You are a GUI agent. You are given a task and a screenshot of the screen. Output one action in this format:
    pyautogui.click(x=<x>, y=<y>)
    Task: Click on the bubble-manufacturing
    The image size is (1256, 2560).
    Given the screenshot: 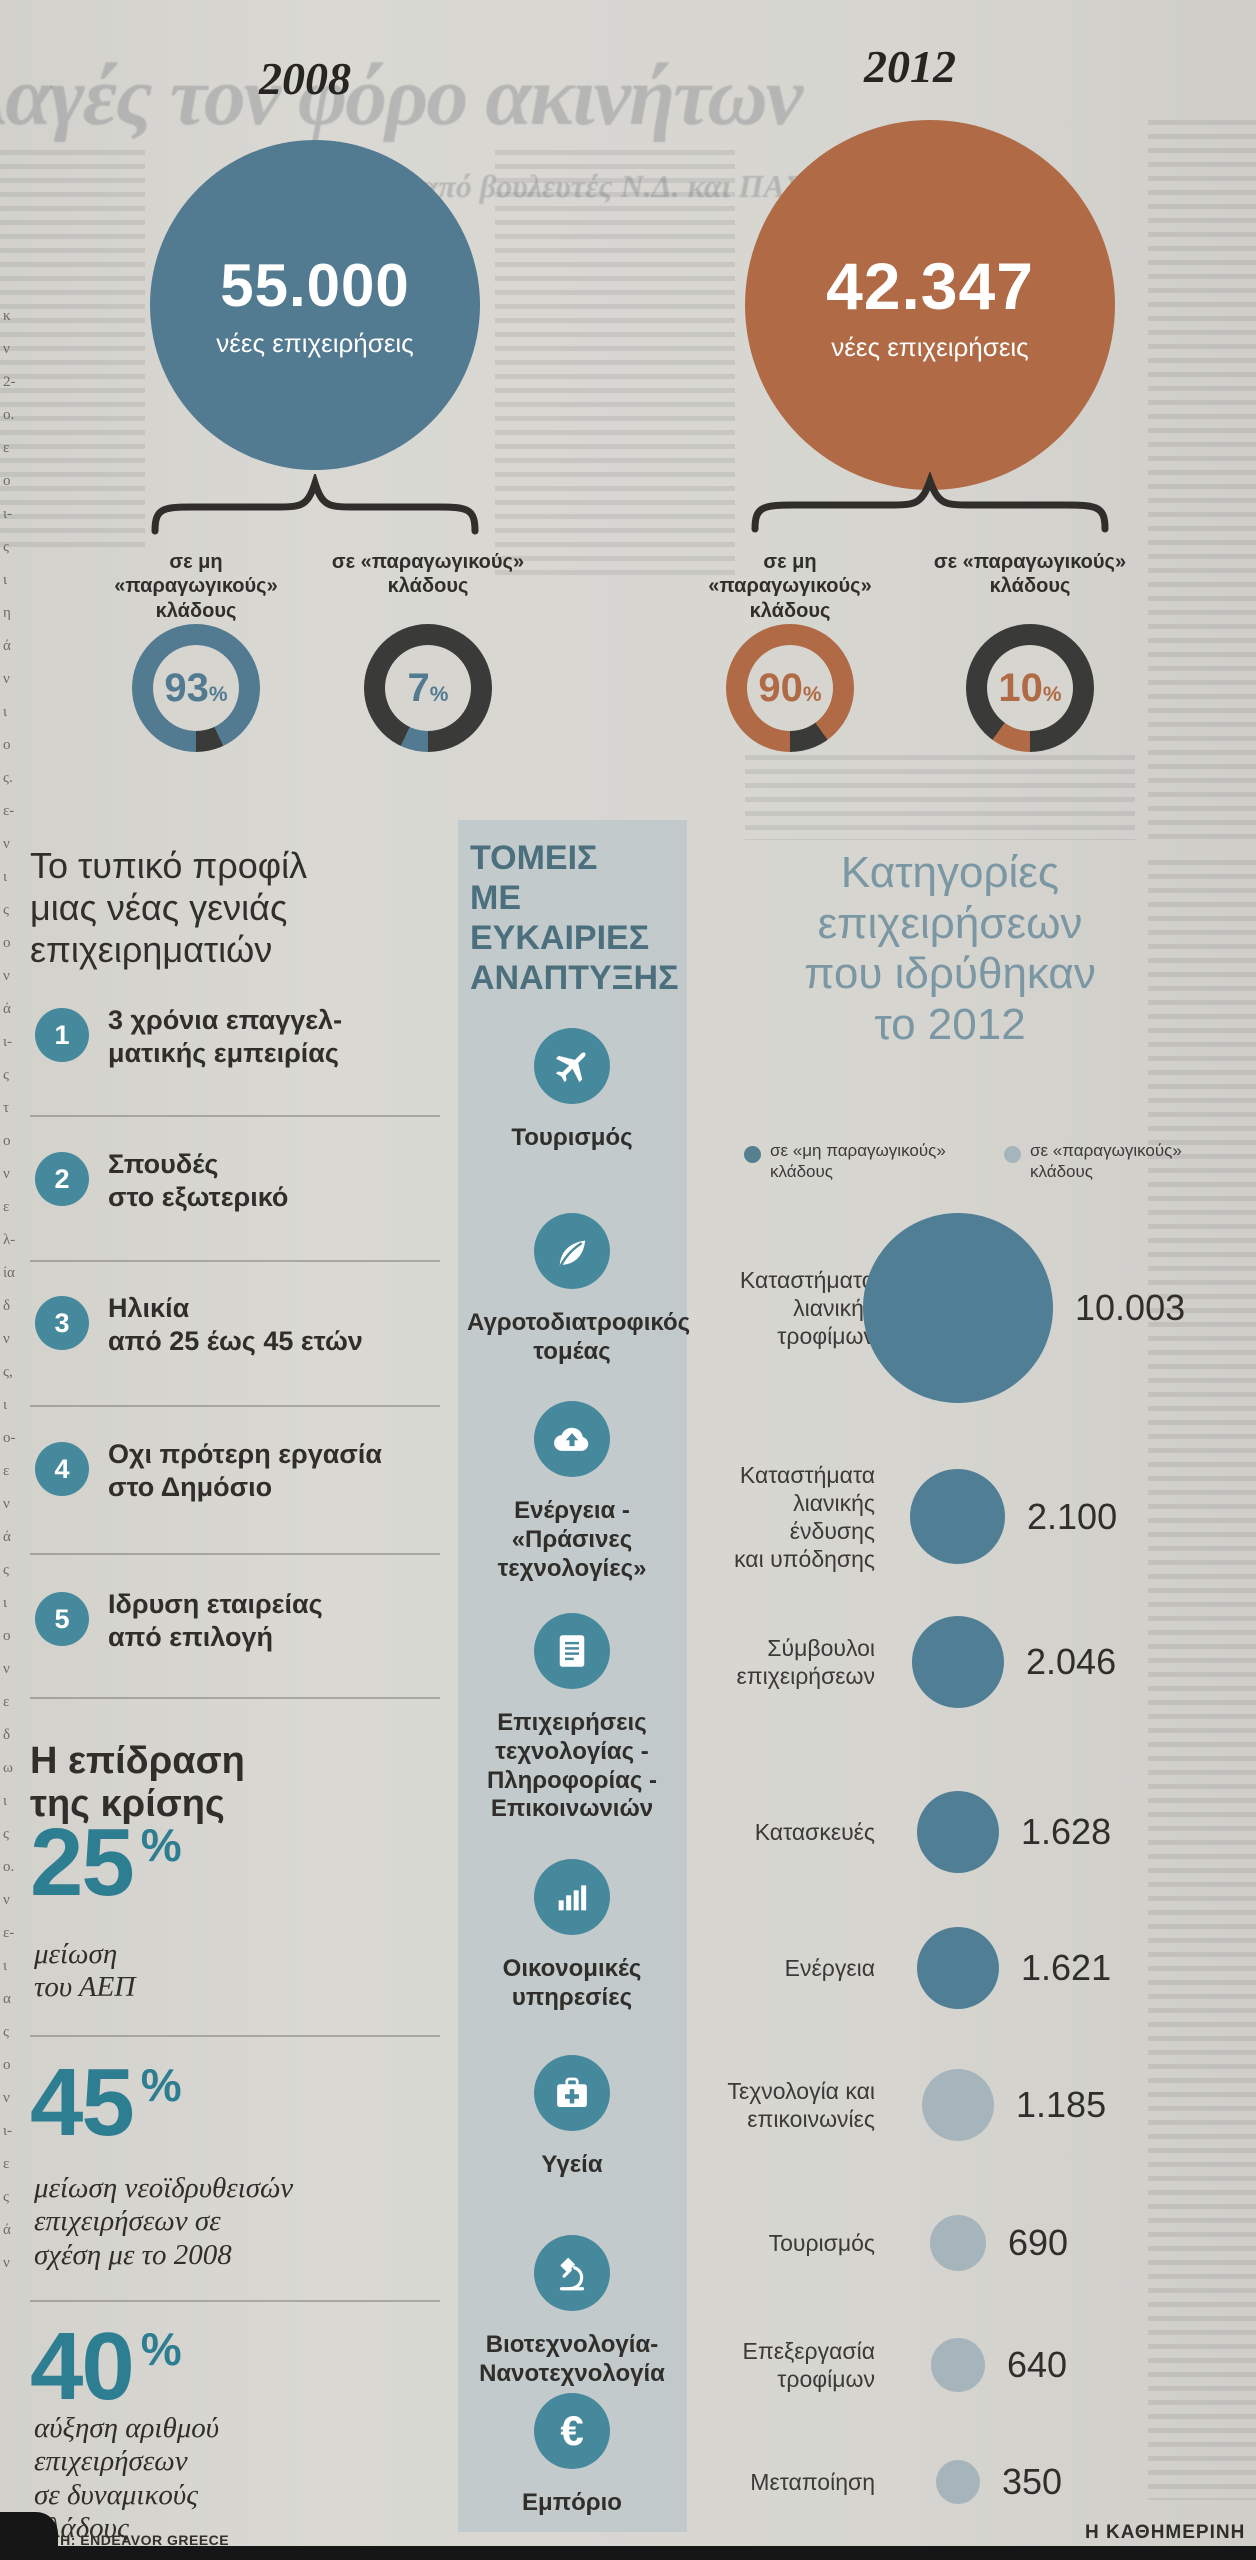 What is the action you would take?
    pyautogui.click(x=958, y=2482)
    